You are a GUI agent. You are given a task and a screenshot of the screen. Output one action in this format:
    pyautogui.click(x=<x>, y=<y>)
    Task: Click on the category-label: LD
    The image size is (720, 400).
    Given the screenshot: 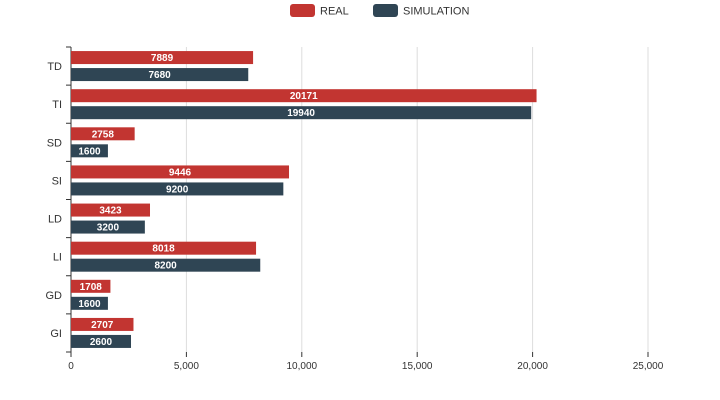 What is the action you would take?
    pyautogui.click(x=55, y=220)
    